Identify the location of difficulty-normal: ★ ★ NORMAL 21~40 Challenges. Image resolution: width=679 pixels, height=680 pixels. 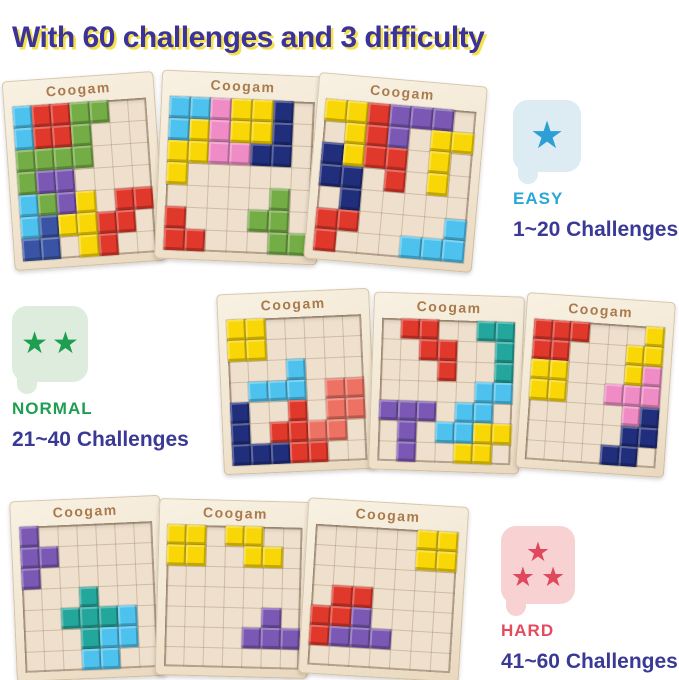
(109, 379).